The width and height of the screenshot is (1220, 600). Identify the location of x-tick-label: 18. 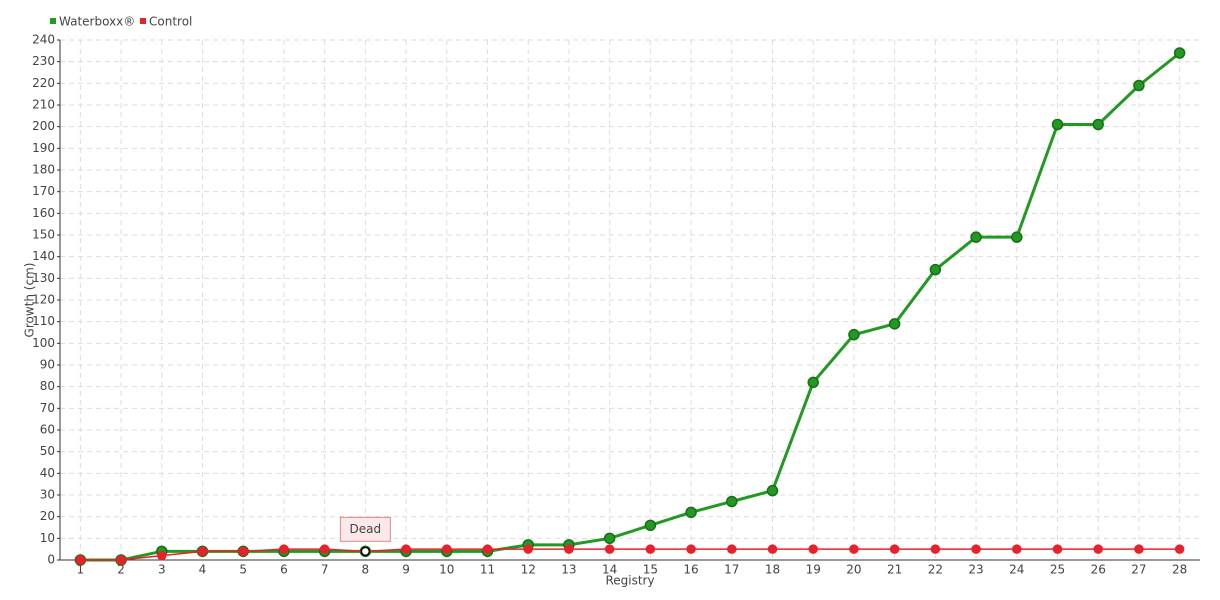
(772, 570).